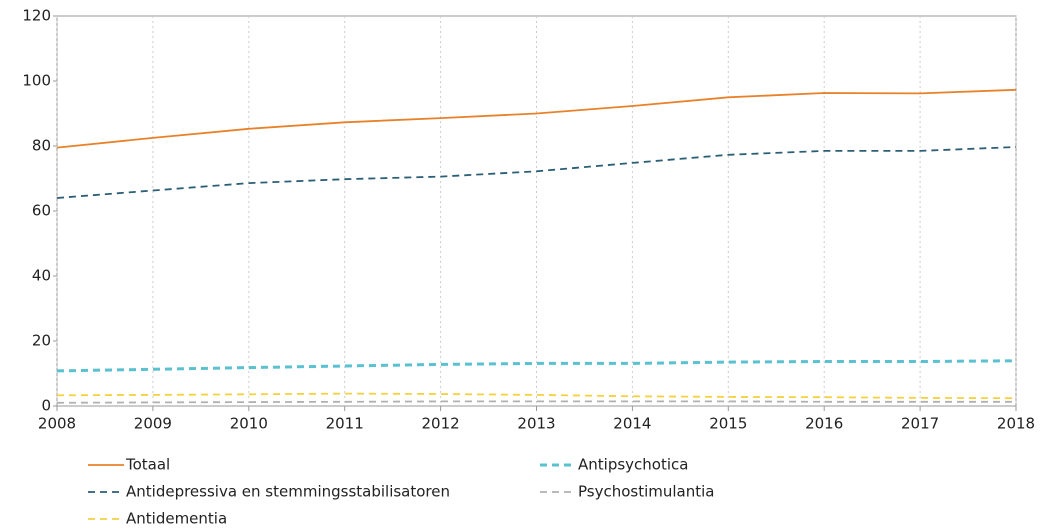 This screenshot has width=1040, height=531. Describe the element at coordinates (441, 424) in the screenshot. I see `x-tick-label: 2012` at that location.